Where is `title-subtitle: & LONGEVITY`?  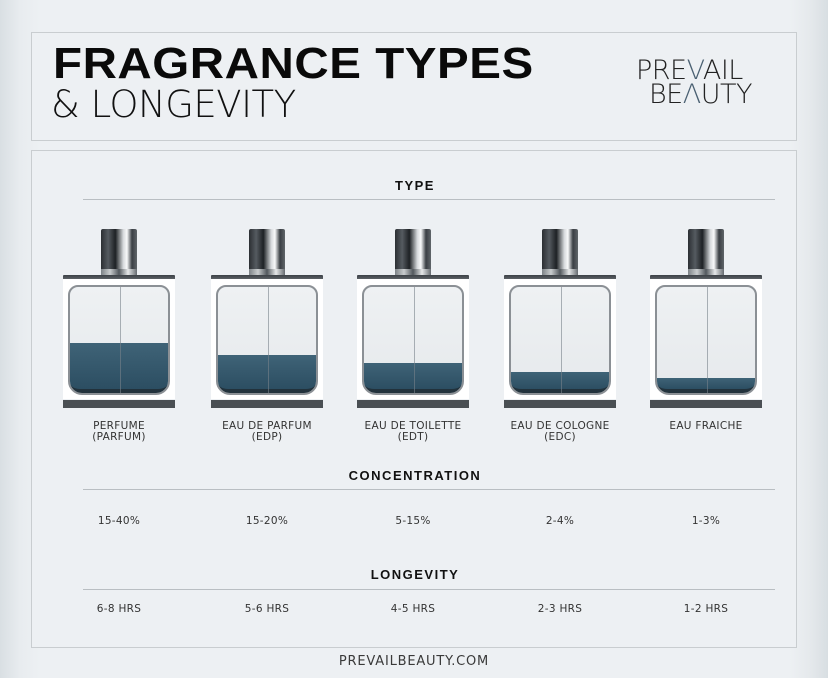 title-subtitle: & LONGEVITY is located at coordinates (173, 104).